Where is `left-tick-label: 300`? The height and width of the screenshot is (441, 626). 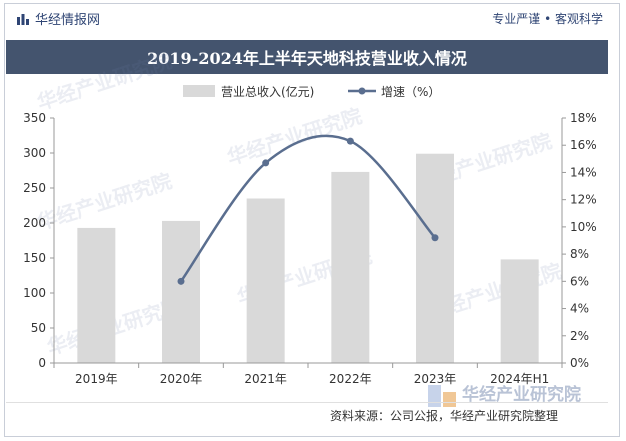 left-tick-label: 300 is located at coordinates (34, 153).